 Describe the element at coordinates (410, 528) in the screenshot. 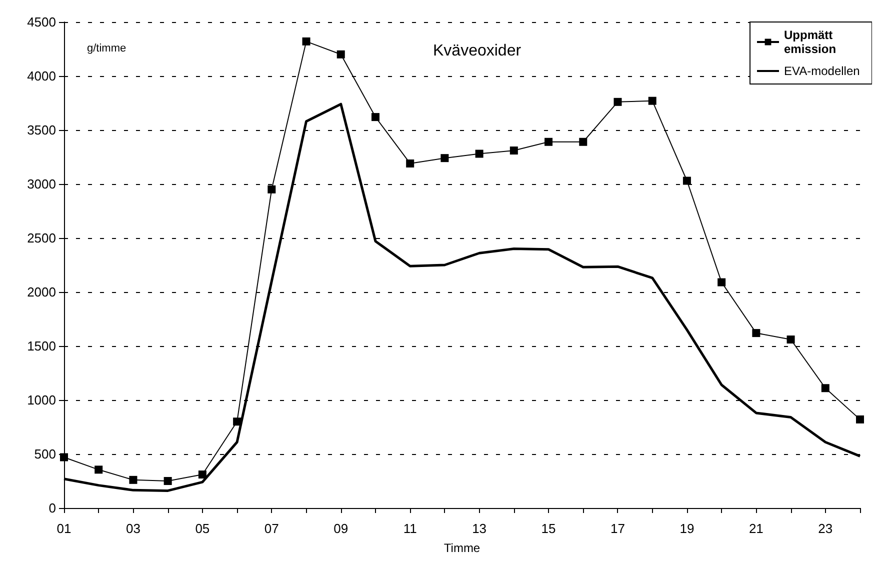

I see `x-tick-label: 11` at that location.